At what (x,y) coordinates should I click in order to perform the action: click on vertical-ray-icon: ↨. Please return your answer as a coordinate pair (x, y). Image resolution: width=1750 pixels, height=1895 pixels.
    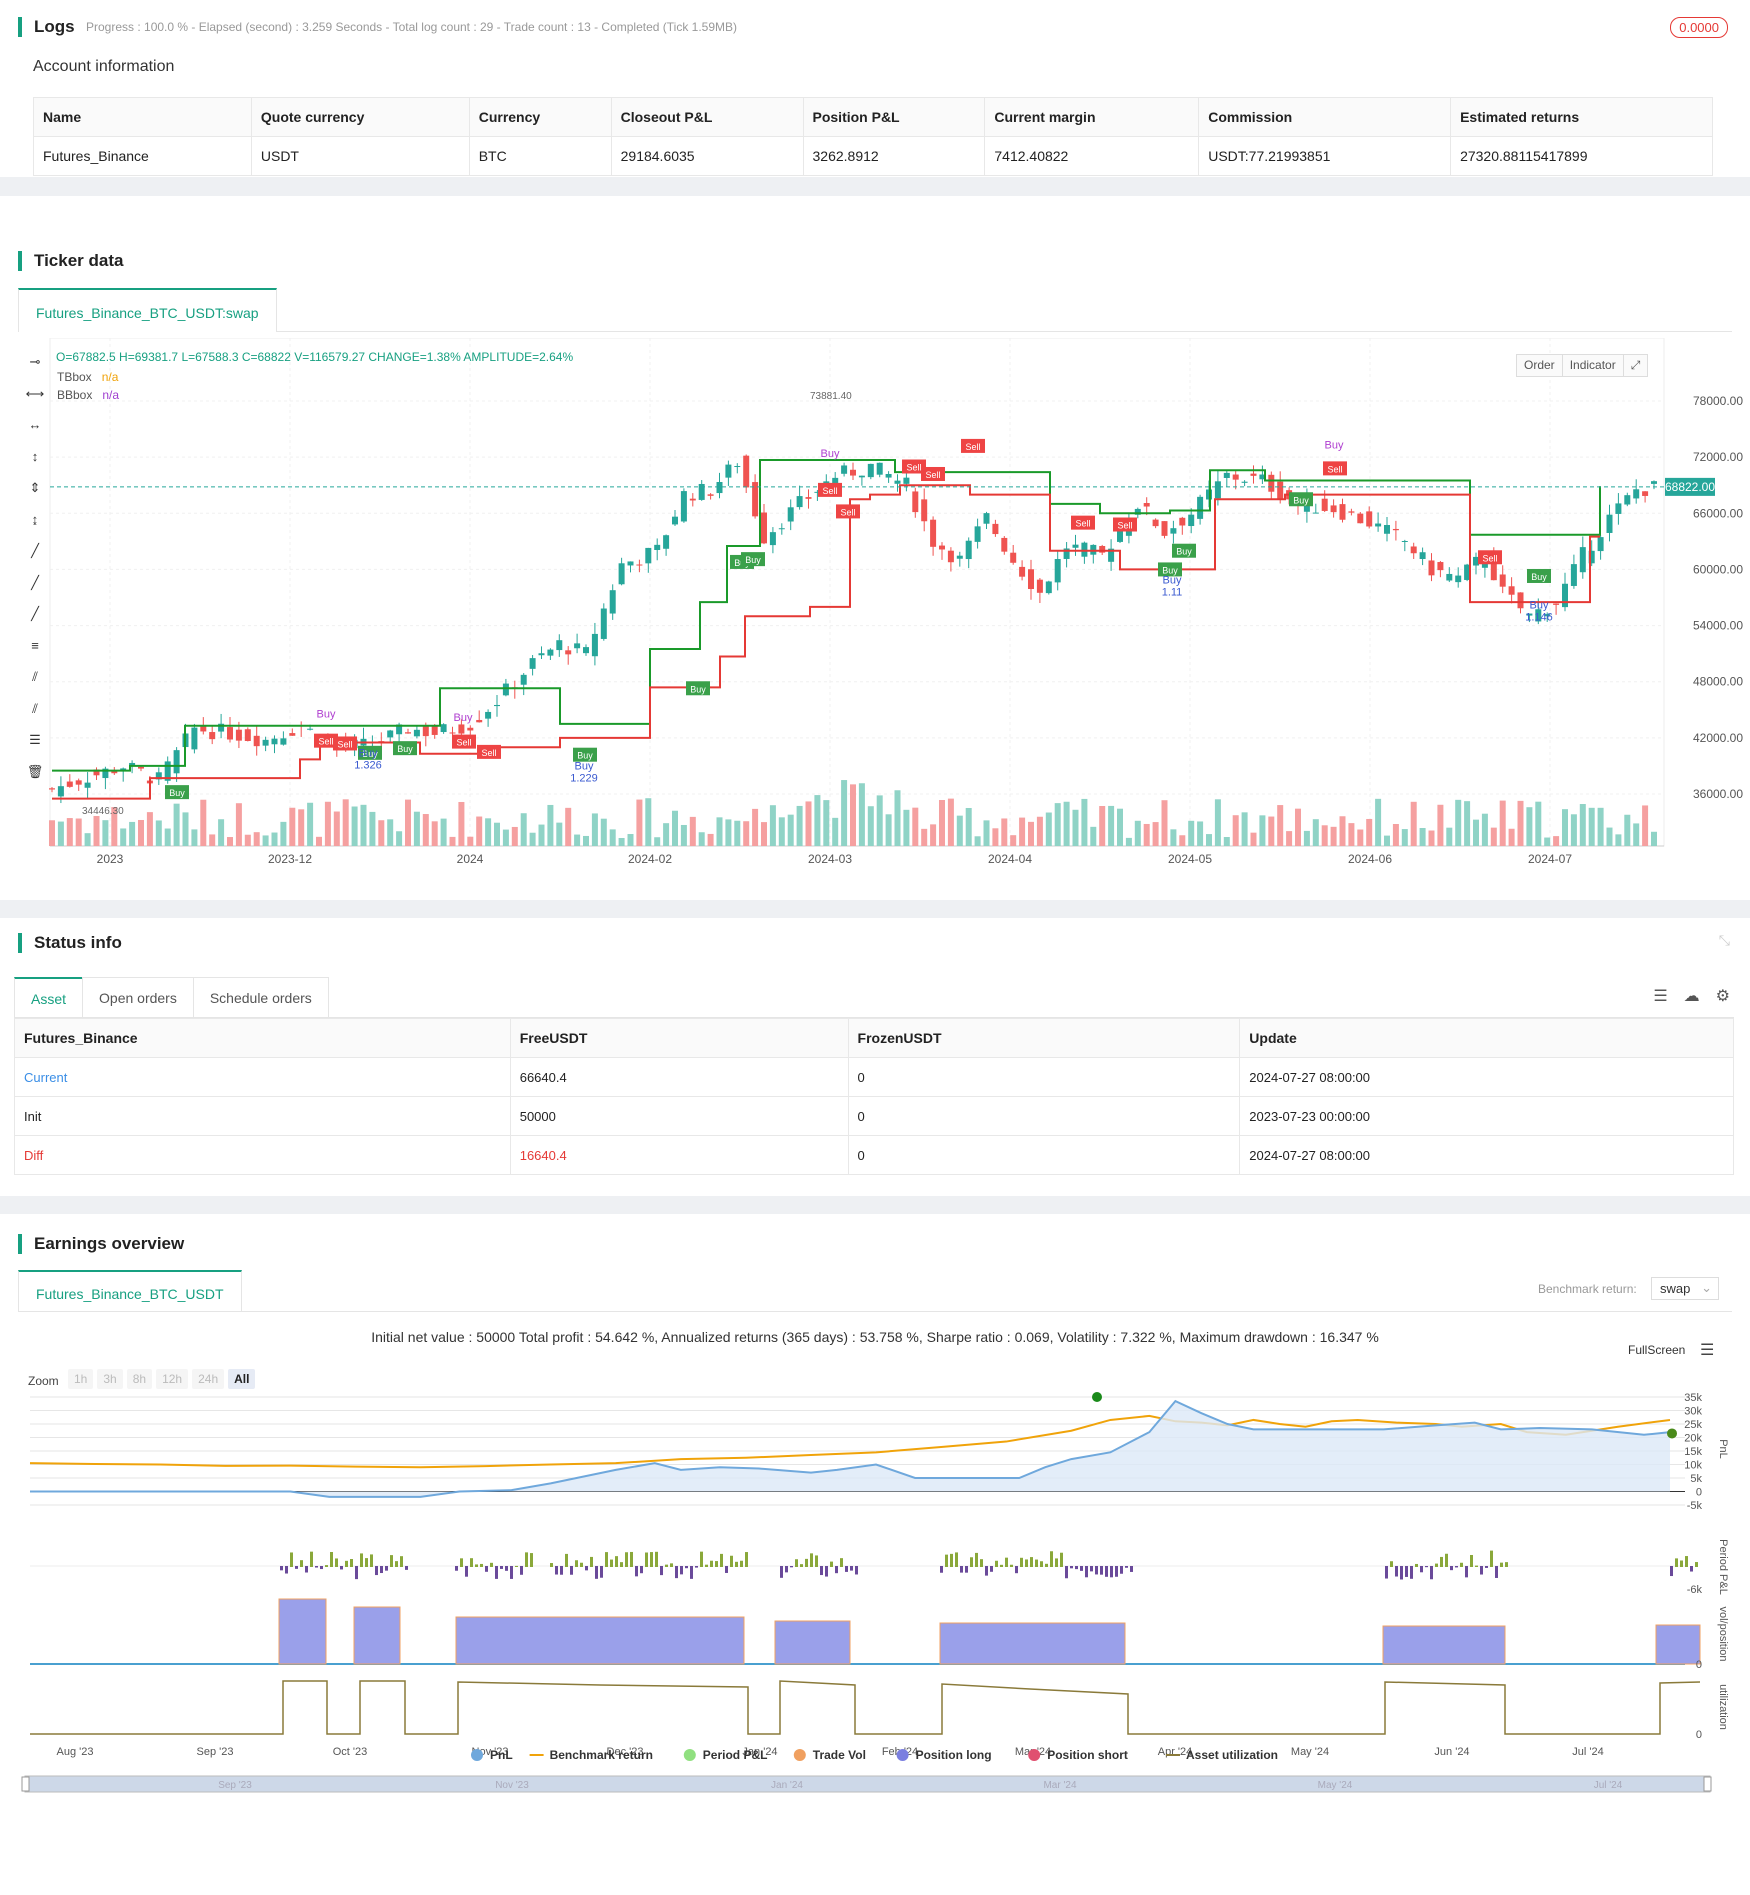
    Looking at the image, I should click on (35, 519).